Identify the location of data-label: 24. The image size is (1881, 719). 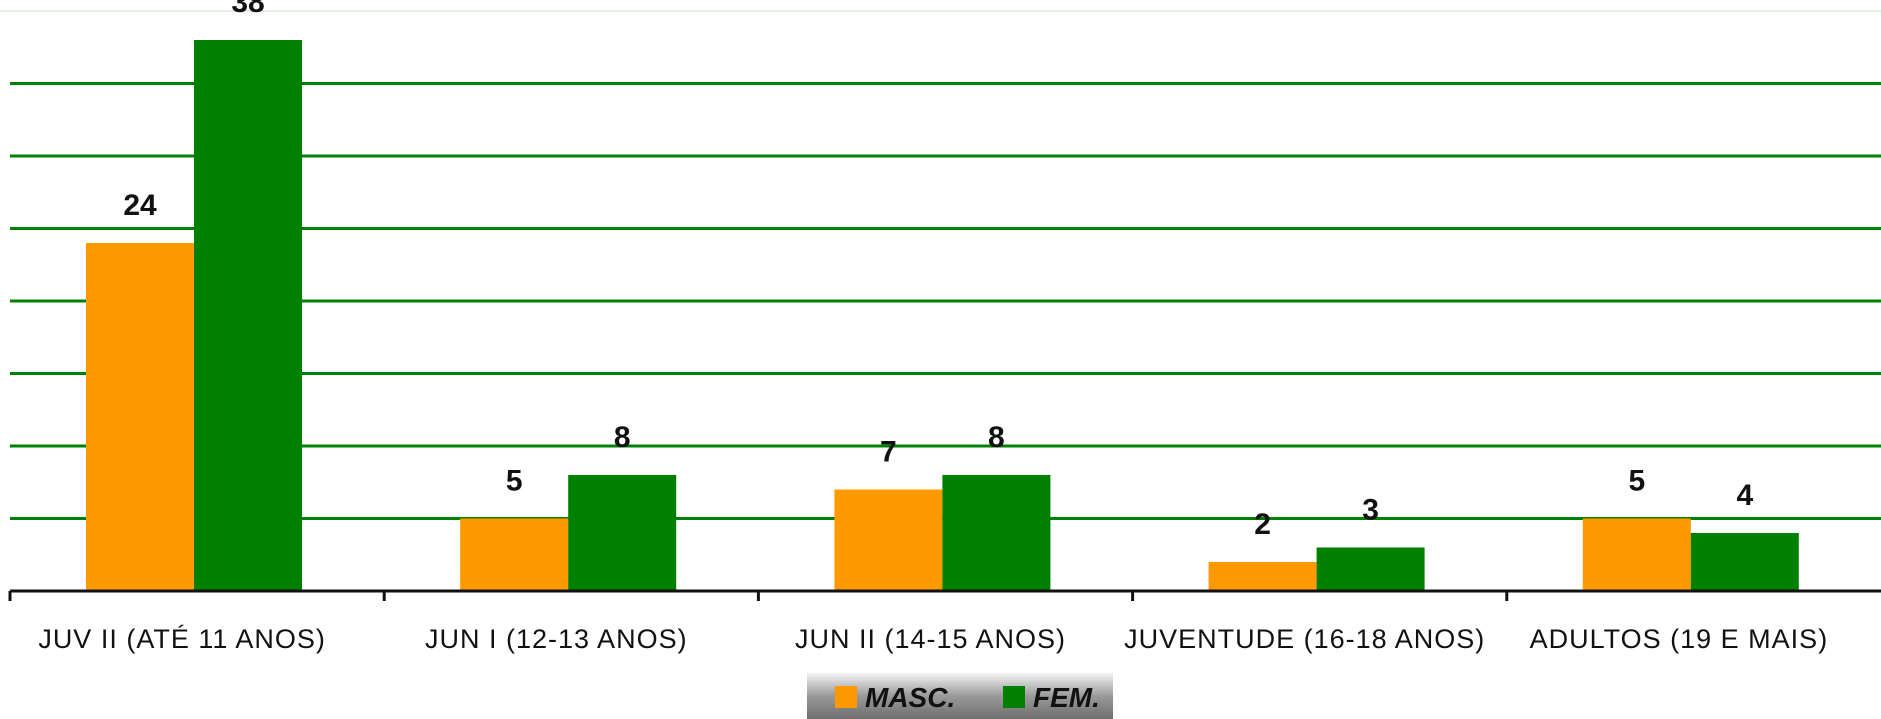
(140, 205).